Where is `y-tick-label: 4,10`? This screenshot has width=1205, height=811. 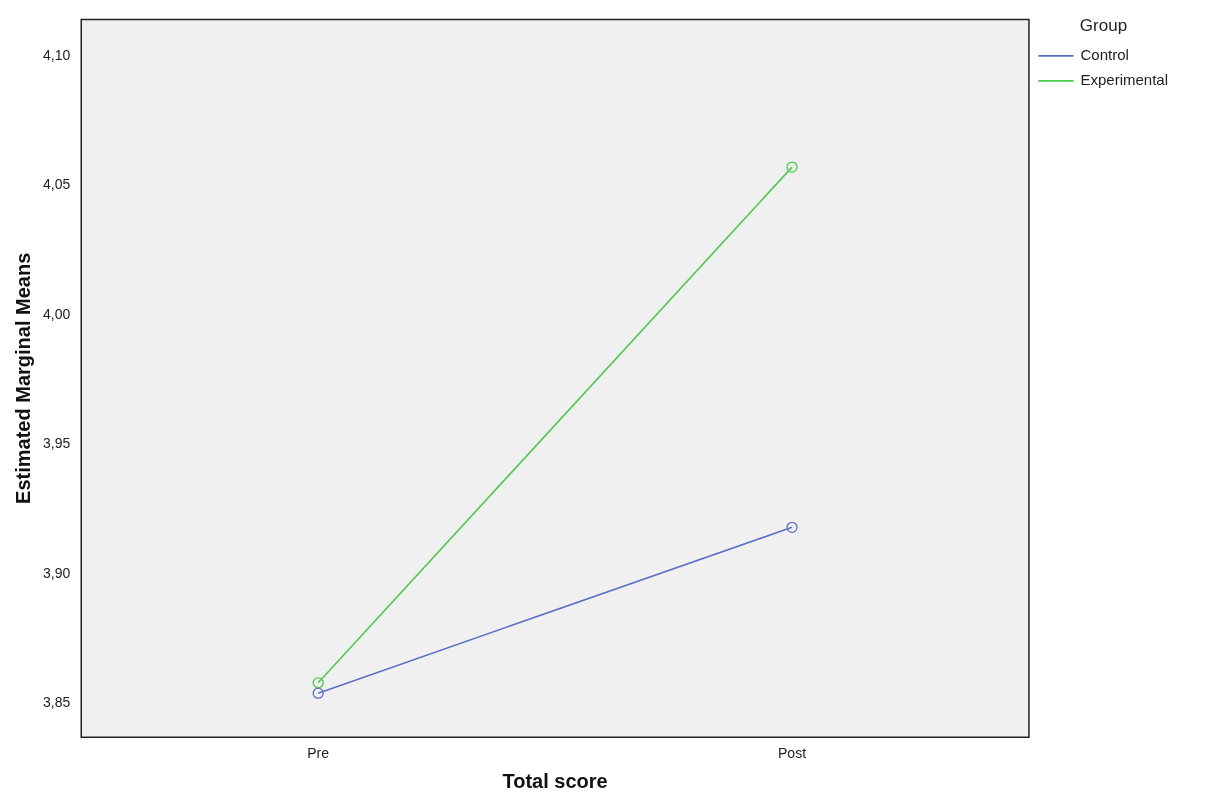 y-tick-label: 4,10 is located at coordinates (57, 54).